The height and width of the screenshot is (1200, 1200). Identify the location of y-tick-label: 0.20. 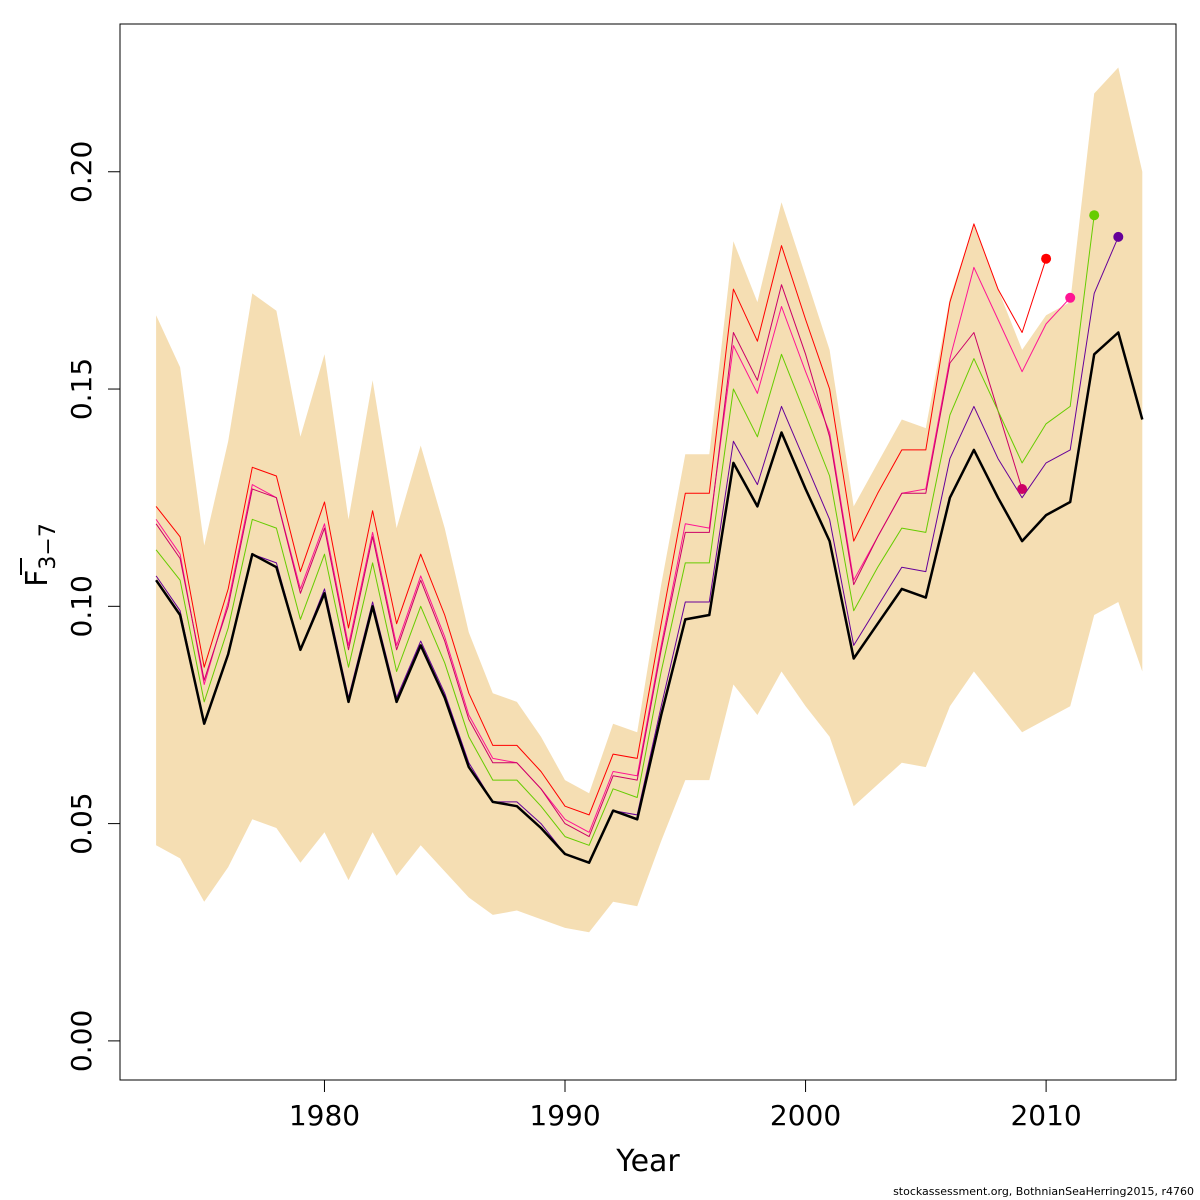
(81, 172).